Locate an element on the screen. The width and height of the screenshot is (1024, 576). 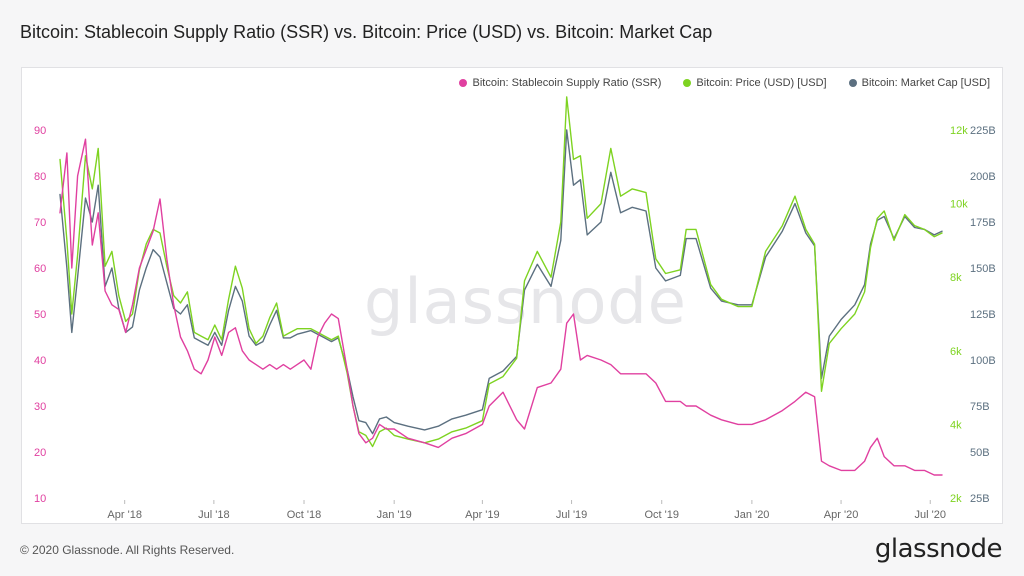
glassnode-logo: glassnode is located at coordinates (938, 549).